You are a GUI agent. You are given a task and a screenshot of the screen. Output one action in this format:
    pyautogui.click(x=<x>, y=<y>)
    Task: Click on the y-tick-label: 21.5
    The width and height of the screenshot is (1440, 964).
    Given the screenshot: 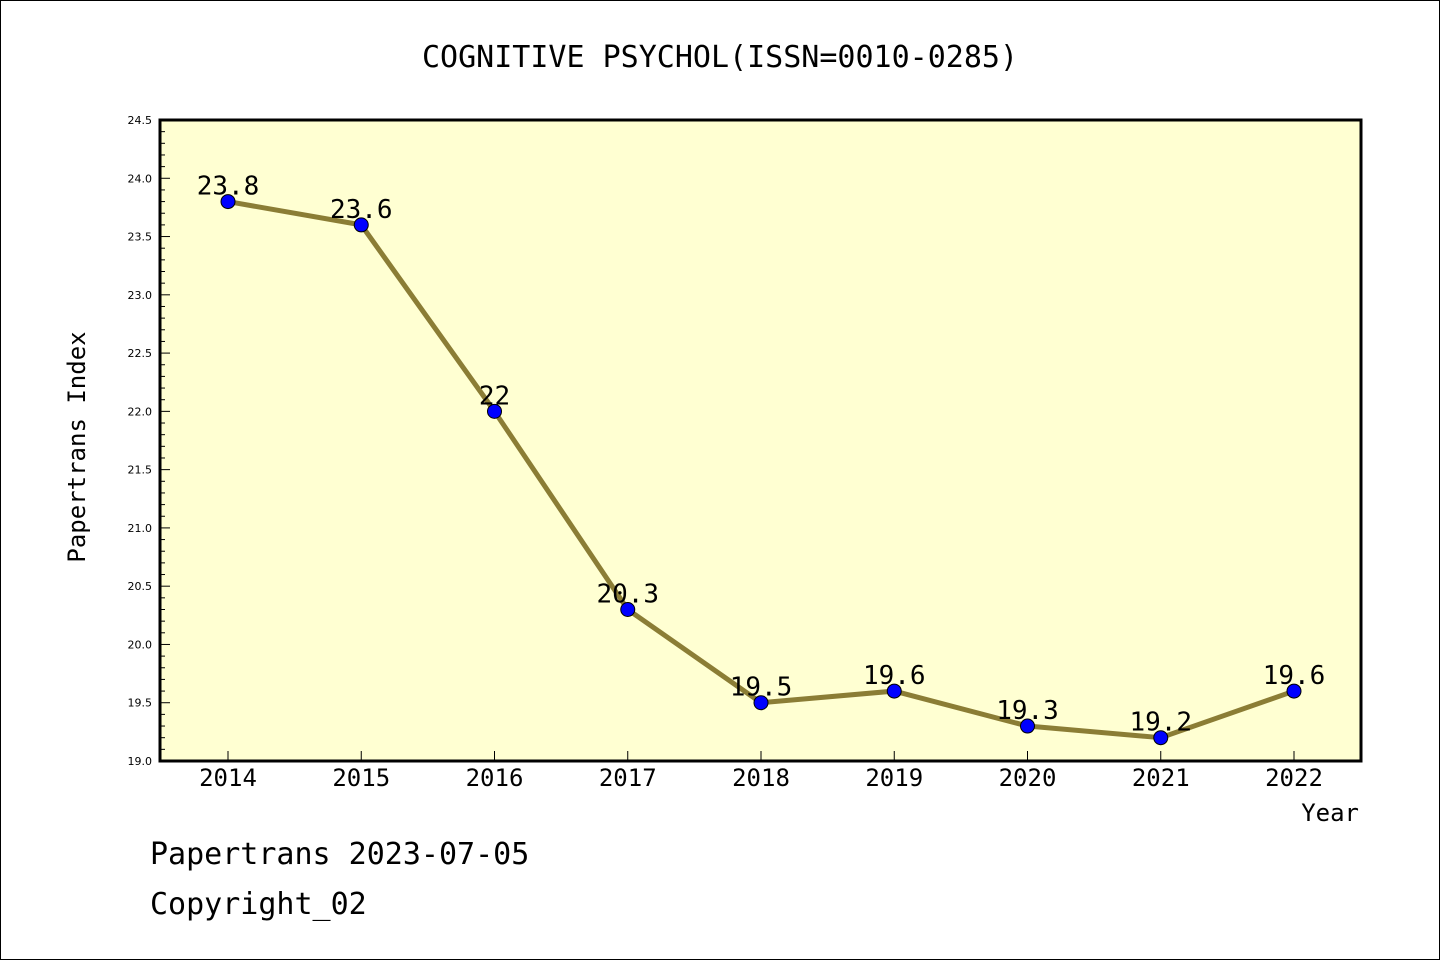 What is the action you would take?
    pyautogui.click(x=140, y=470)
    